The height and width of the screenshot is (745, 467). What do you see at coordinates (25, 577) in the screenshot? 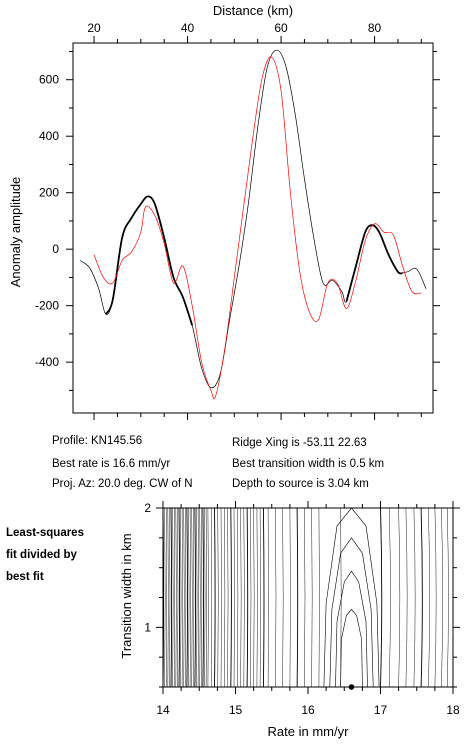
I see `contour-description-line: best fit` at bounding box center [25, 577].